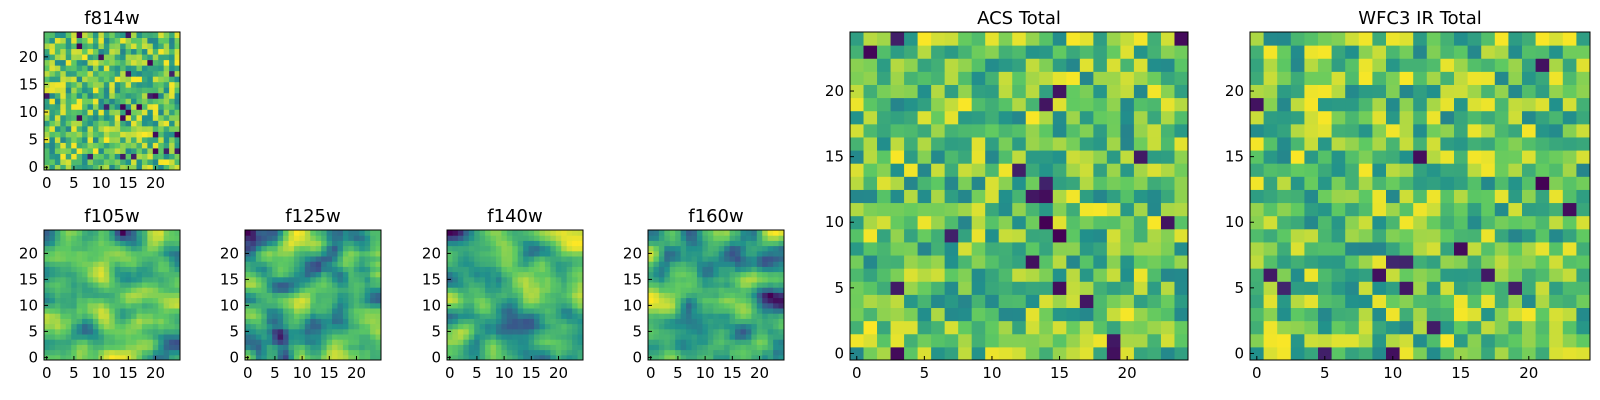 This screenshot has width=1600, height=400. Describe the element at coordinates (229, 279) in the screenshot. I see `y-tick-label: 15` at that location.